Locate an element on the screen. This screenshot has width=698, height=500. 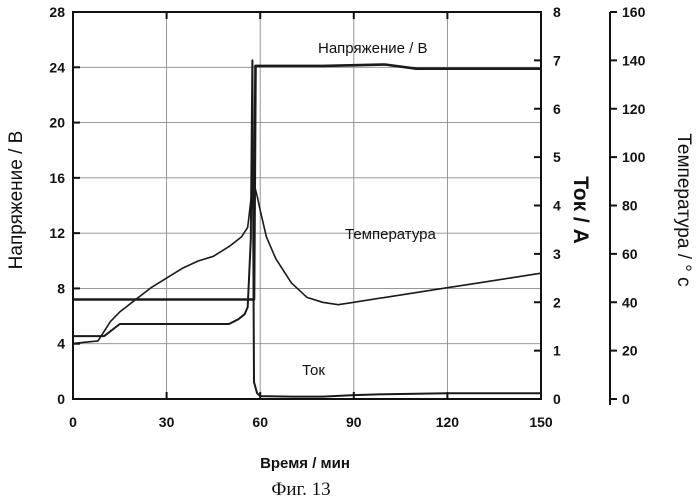
left-tick-label: 20 is located at coordinates (57, 123).